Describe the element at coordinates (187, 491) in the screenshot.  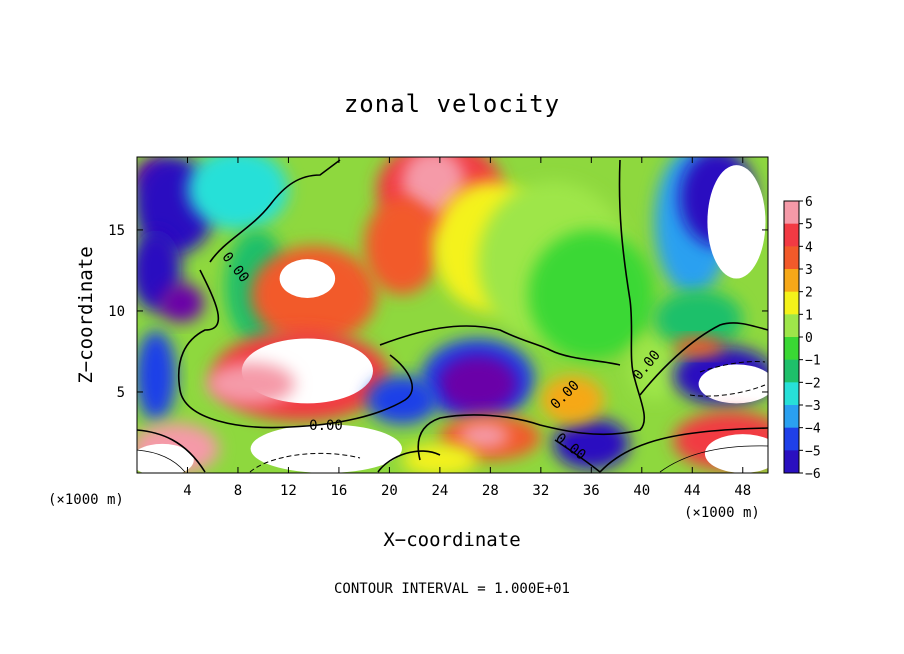
I see `x-tick-label: 4` at that location.